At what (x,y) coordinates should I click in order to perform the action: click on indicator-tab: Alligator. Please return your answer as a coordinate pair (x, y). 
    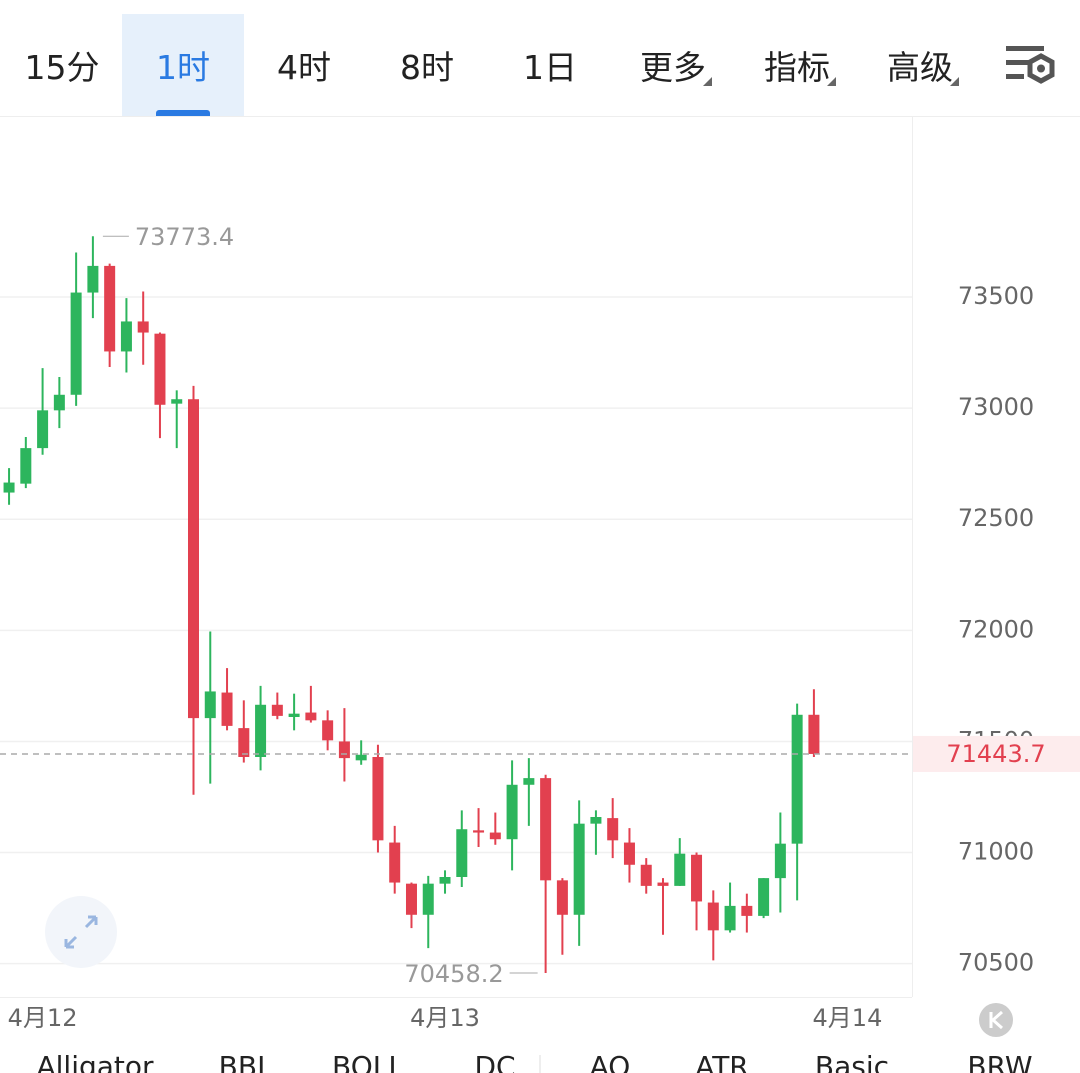
    Looking at the image, I should click on (95, 1061).